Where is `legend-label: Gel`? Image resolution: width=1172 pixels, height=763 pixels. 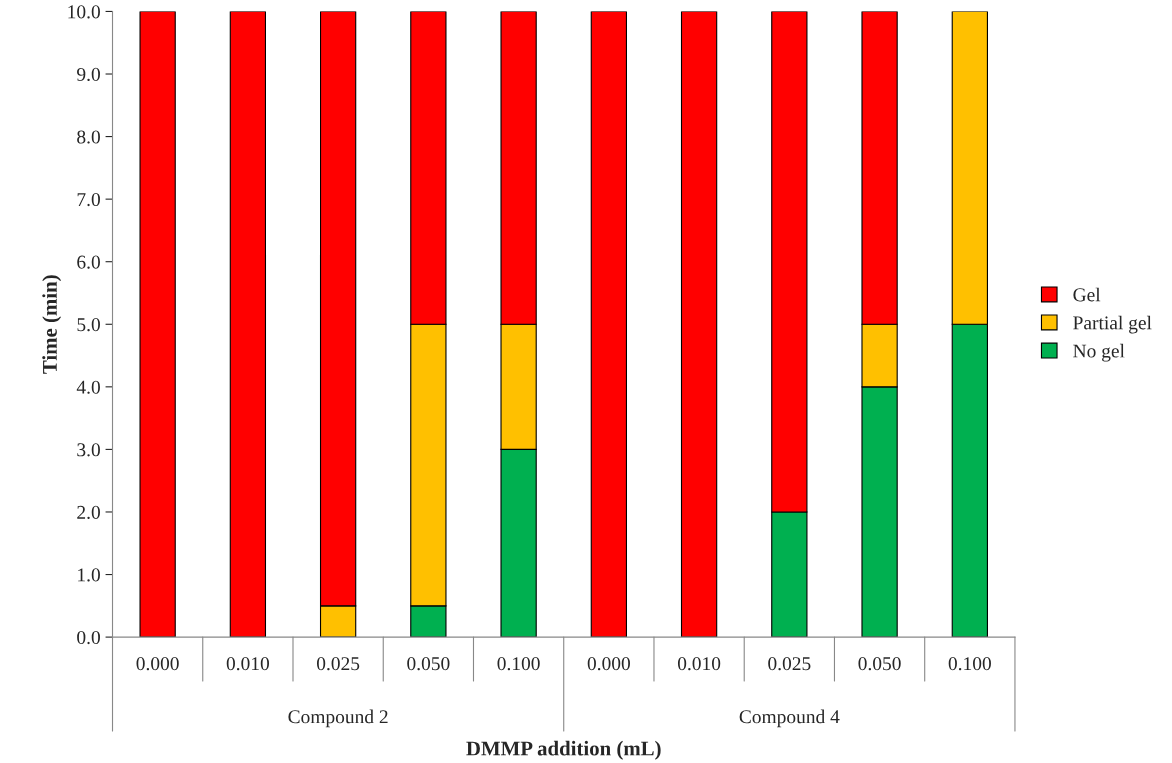 legend-label: Gel is located at coordinates (1087, 294).